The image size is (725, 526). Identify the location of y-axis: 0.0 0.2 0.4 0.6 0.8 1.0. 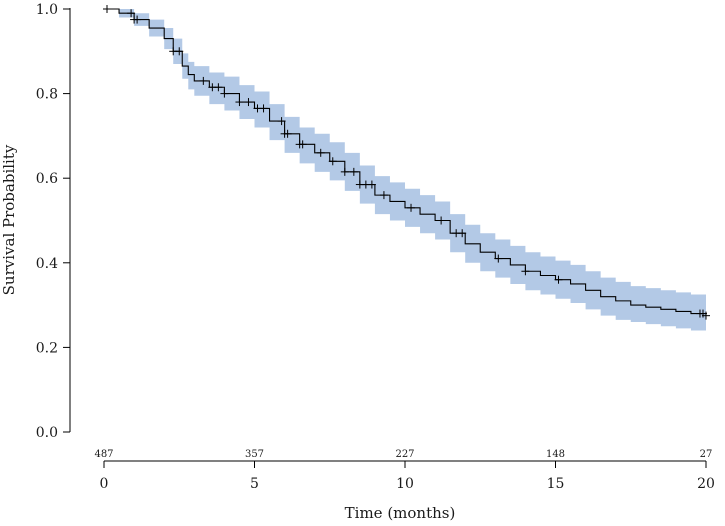
(53, 221).